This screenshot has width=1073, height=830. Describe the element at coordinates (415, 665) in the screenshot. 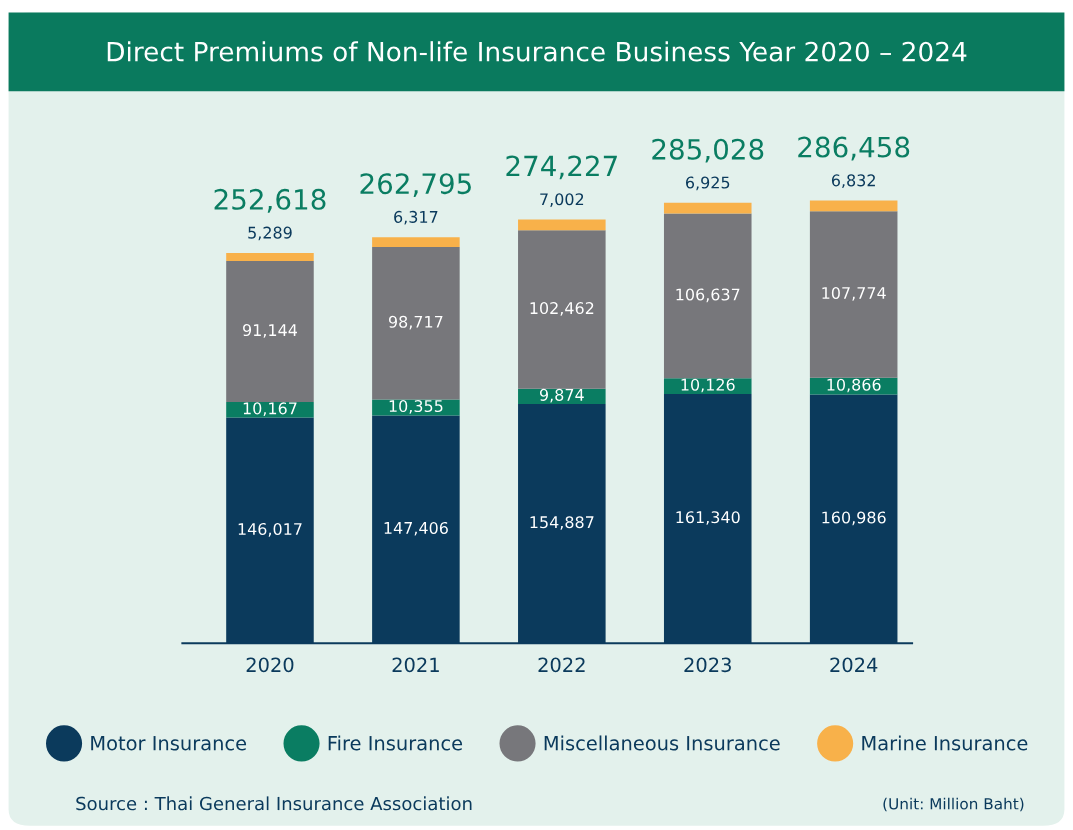

I see `x-tick-label: 2021` at that location.